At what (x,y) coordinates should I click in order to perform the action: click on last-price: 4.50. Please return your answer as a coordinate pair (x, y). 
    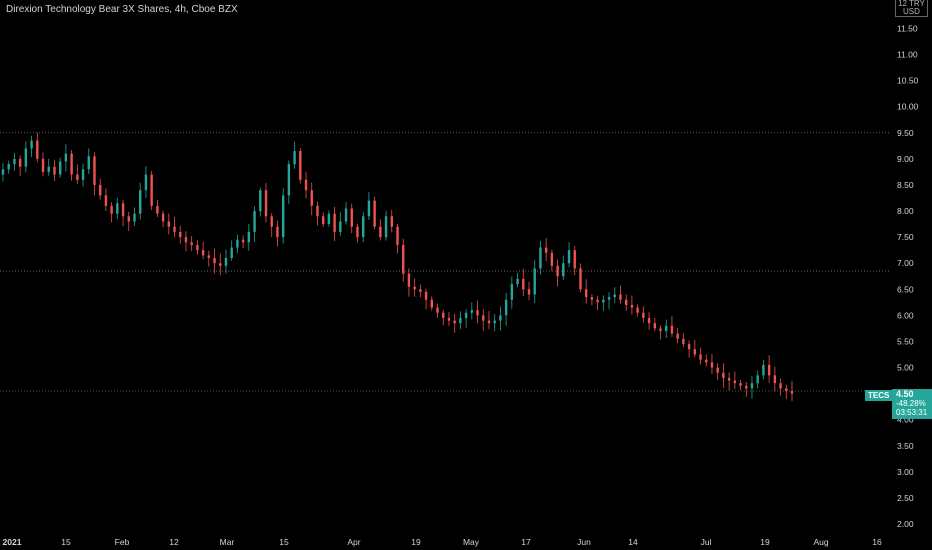
    Looking at the image, I should click on (905, 394).